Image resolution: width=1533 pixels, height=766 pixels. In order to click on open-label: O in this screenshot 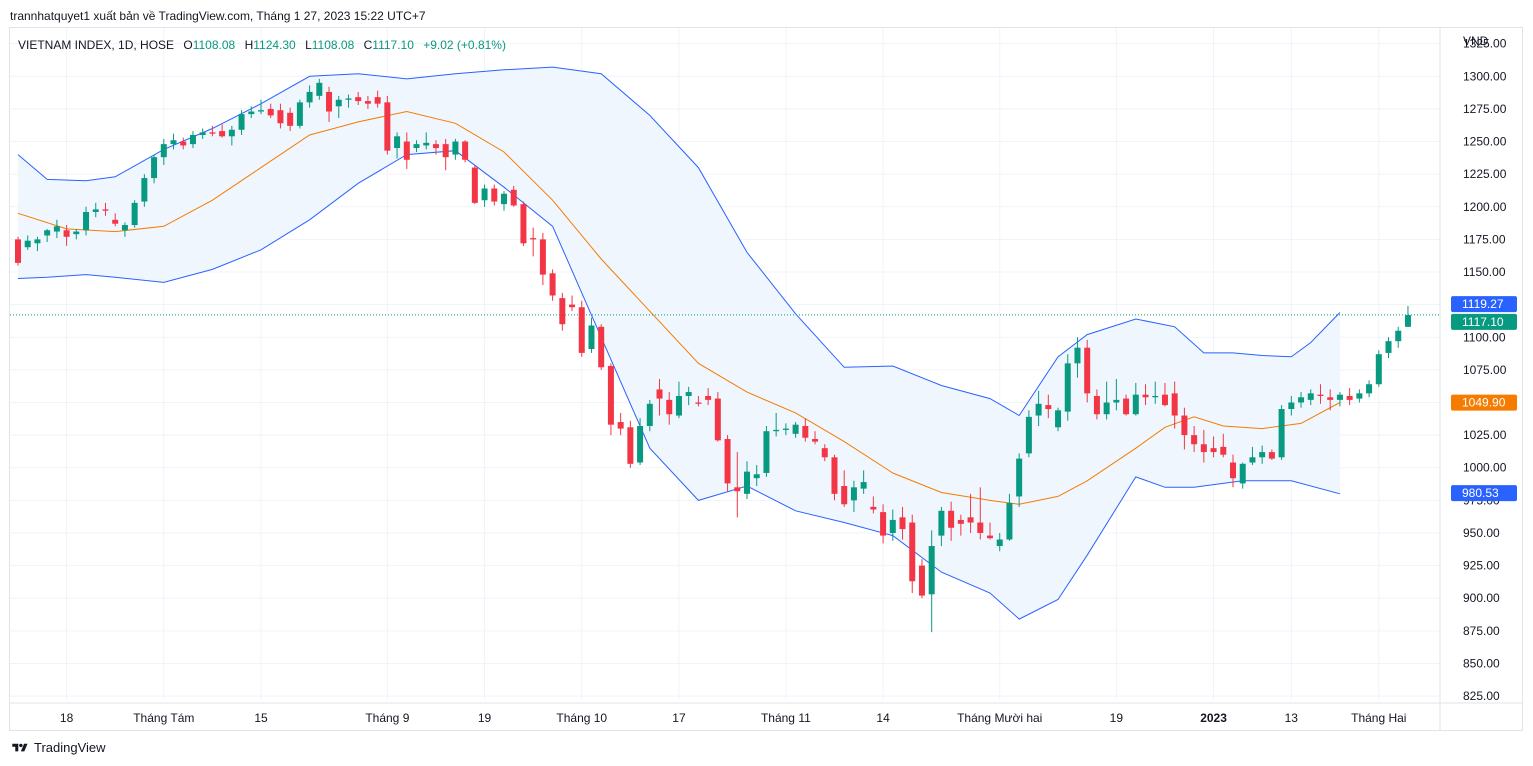, I will do `click(188, 45)`.